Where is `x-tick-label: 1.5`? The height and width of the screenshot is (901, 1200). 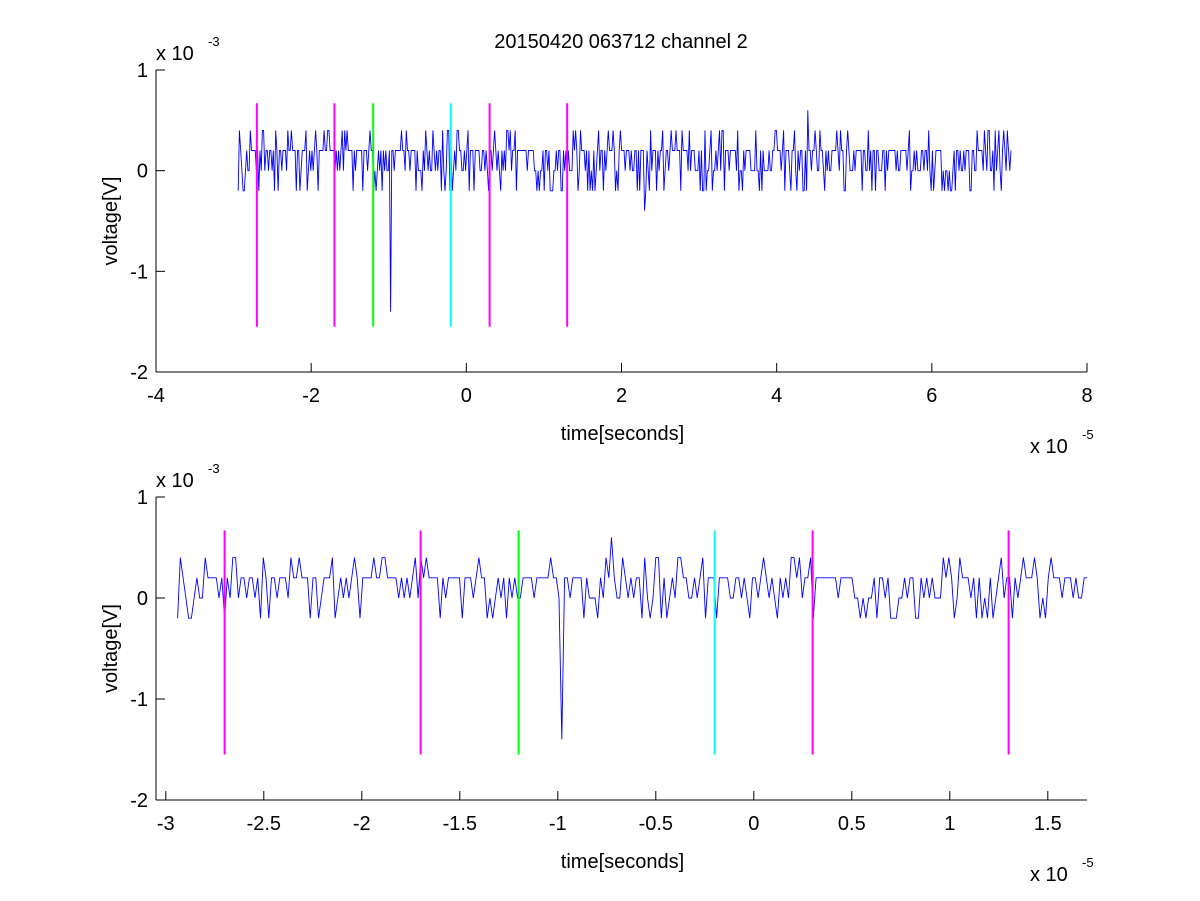 x-tick-label: 1.5 is located at coordinates (1048, 824).